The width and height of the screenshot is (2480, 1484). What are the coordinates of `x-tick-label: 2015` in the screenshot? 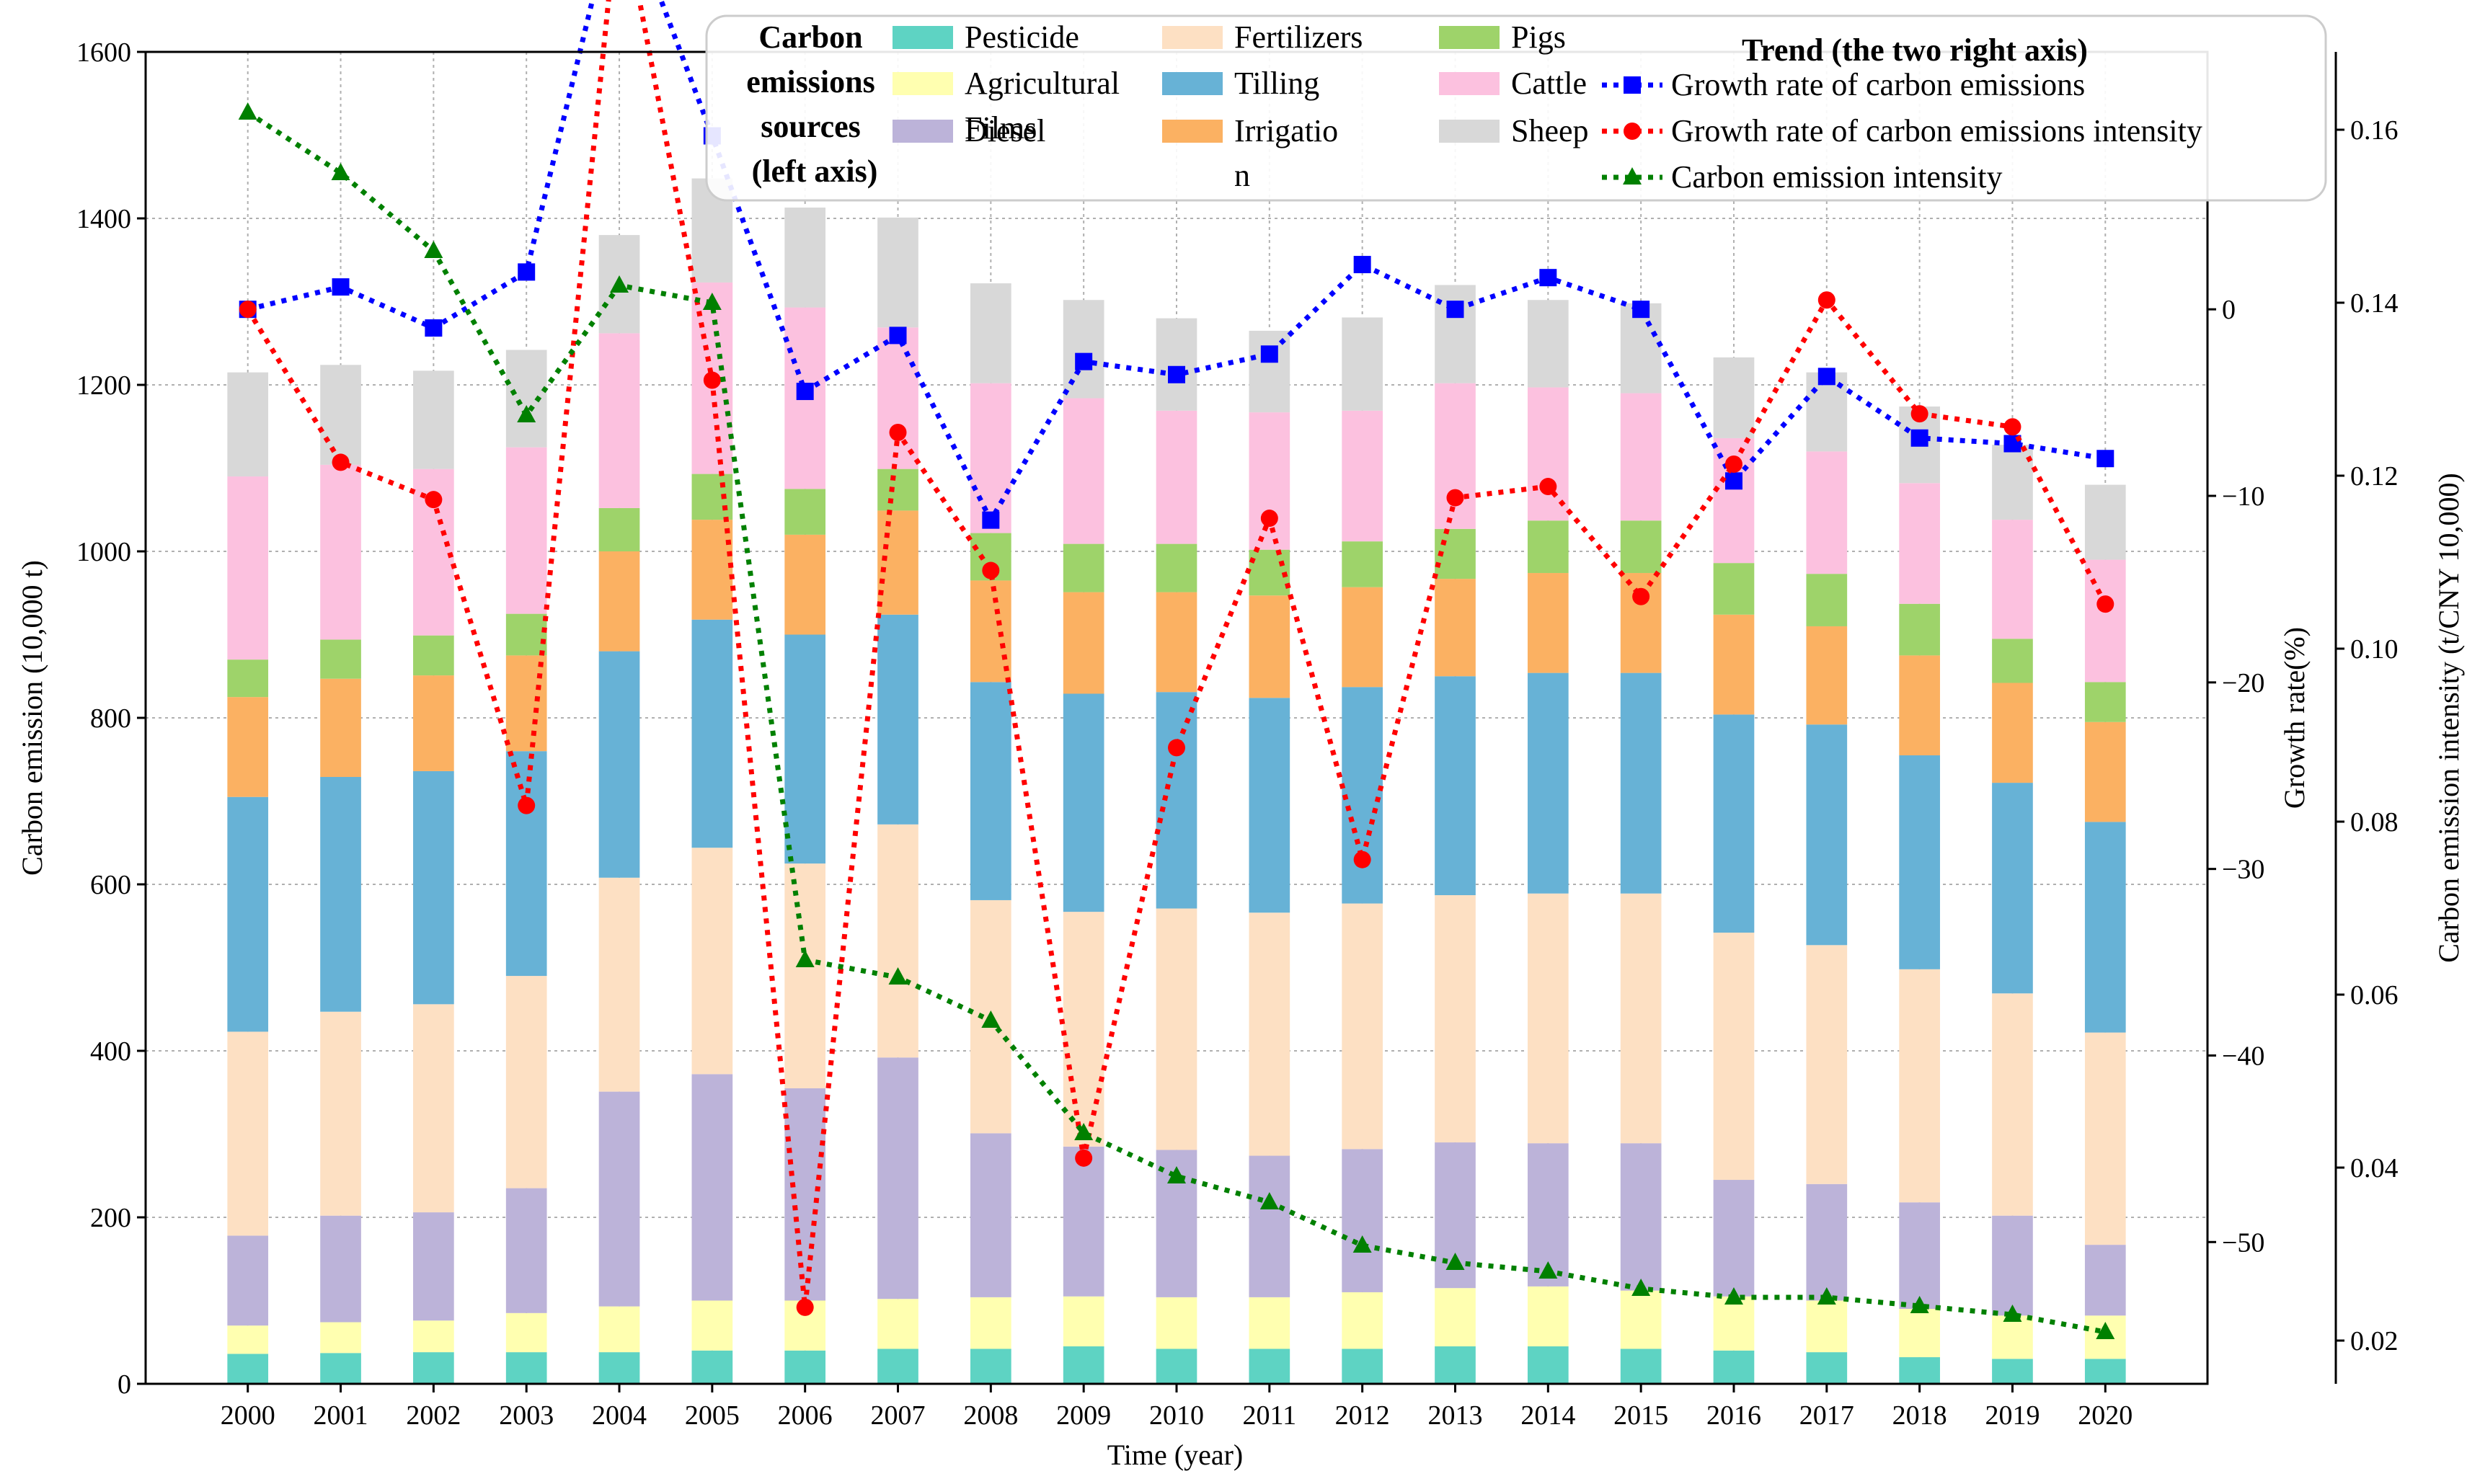 It's located at (1640, 1415).